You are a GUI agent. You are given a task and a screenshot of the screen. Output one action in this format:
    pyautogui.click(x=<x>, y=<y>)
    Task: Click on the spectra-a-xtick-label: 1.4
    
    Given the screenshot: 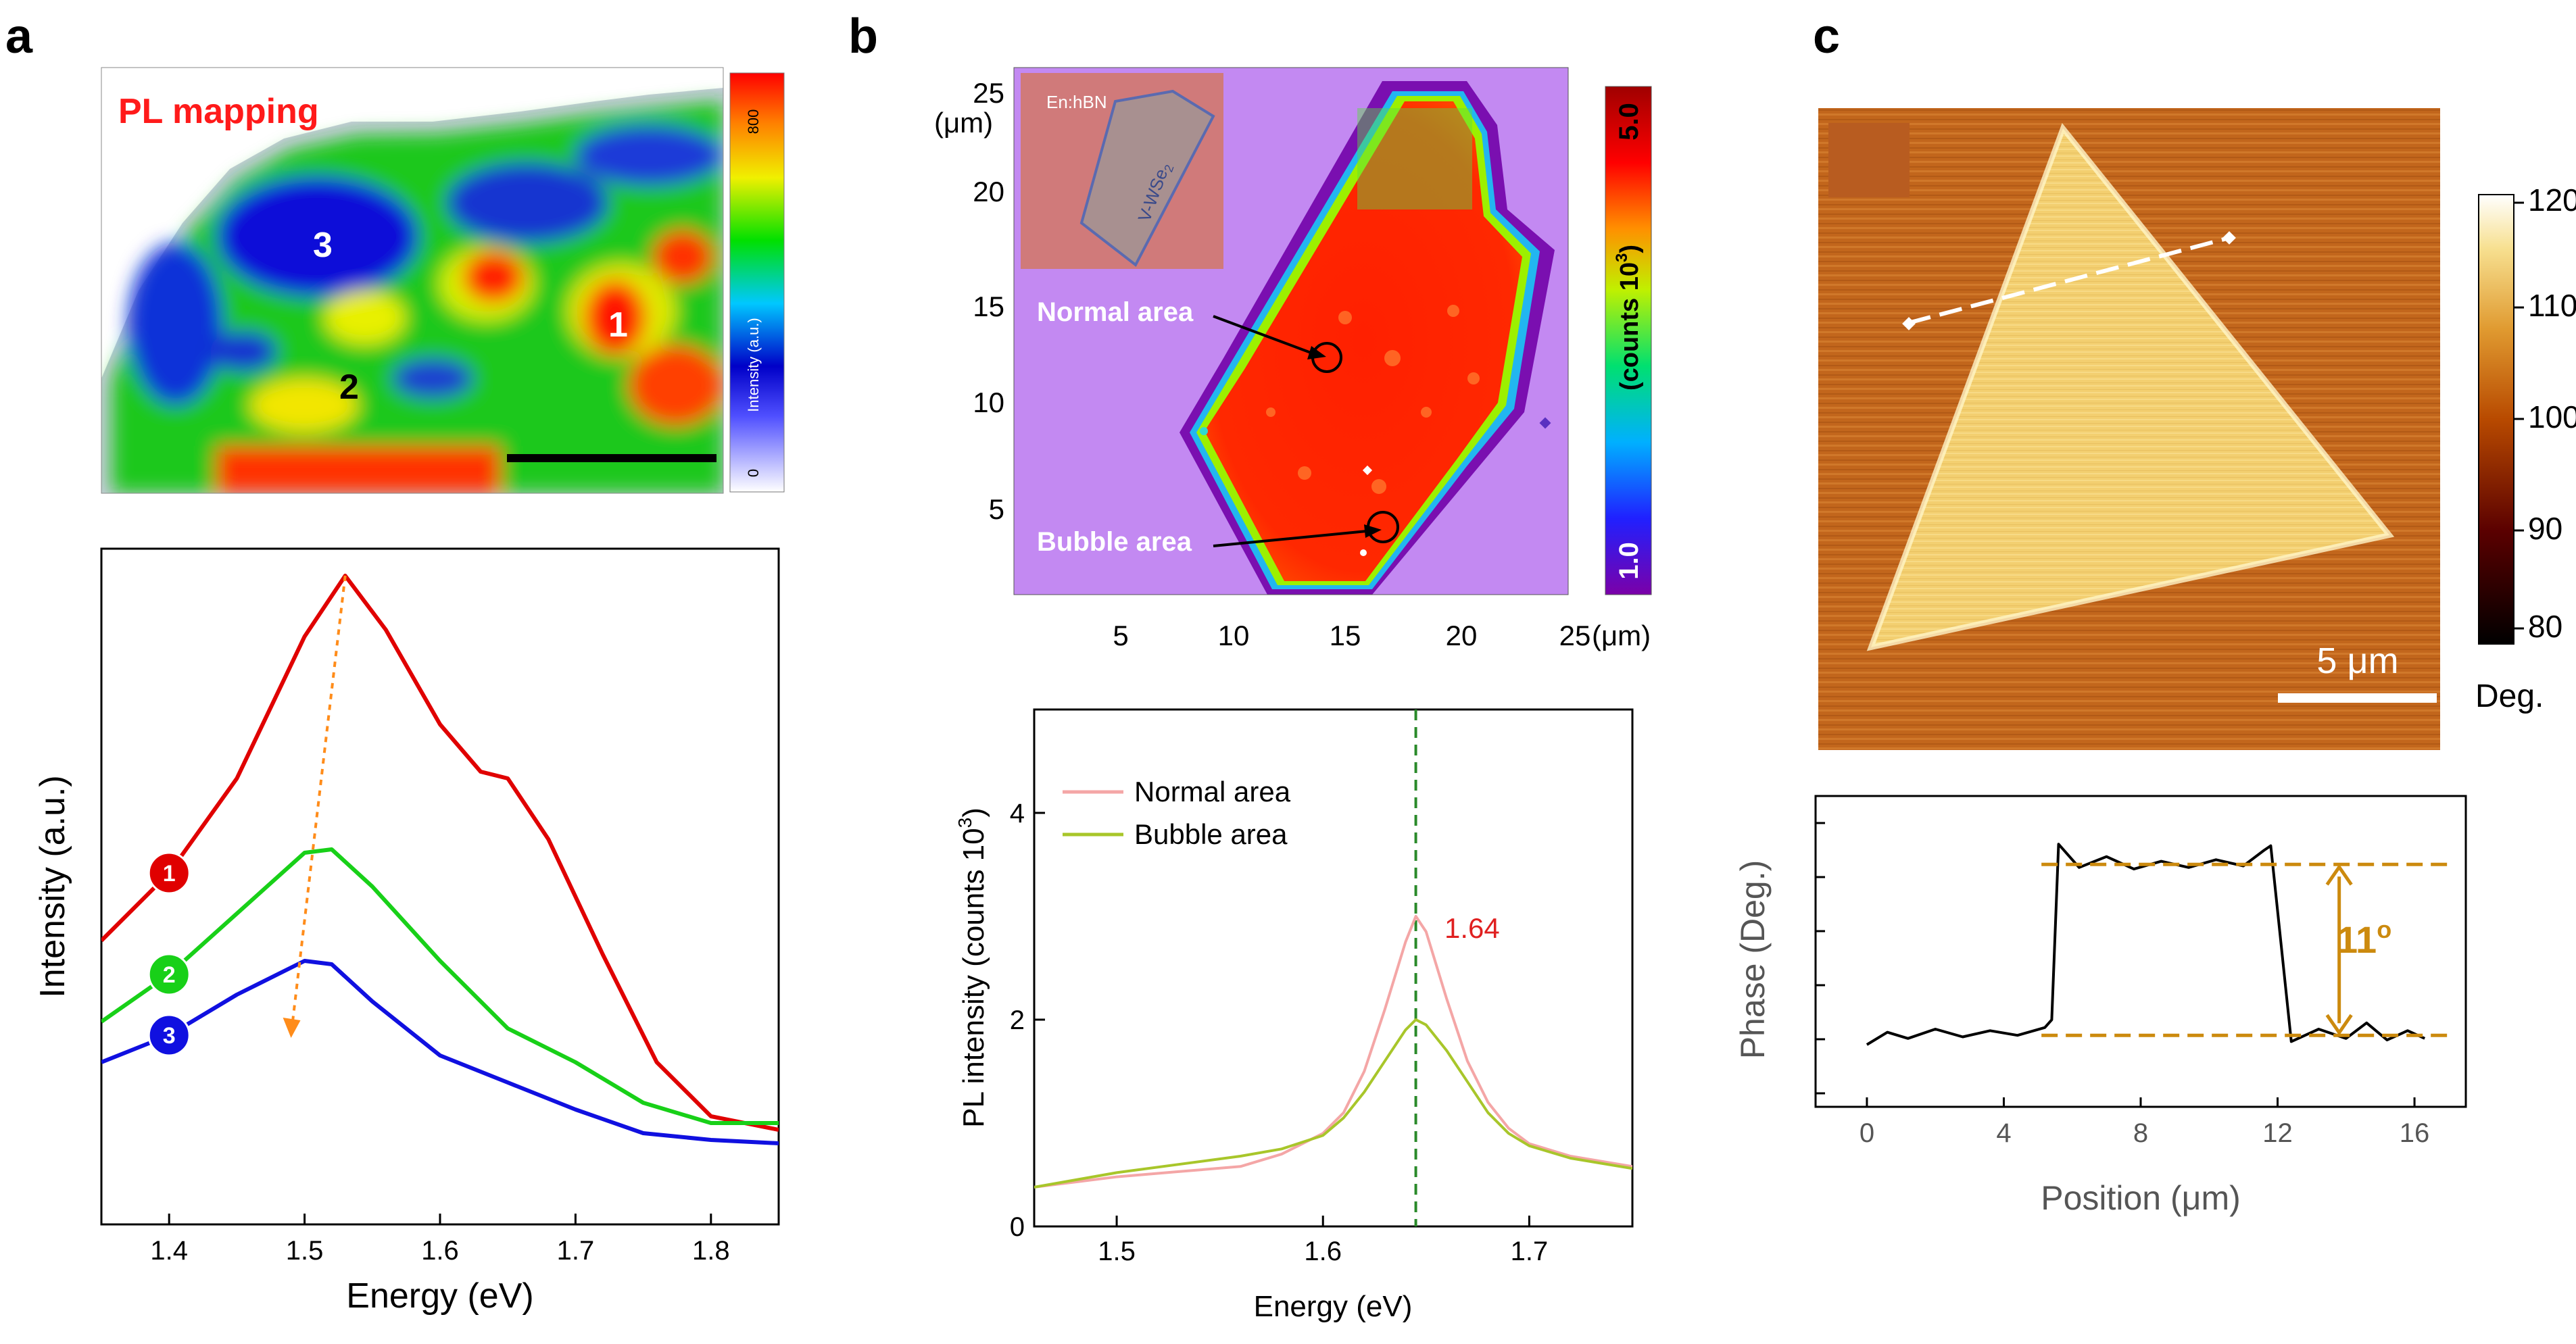 What is the action you would take?
    pyautogui.click(x=169, y=1251)
    